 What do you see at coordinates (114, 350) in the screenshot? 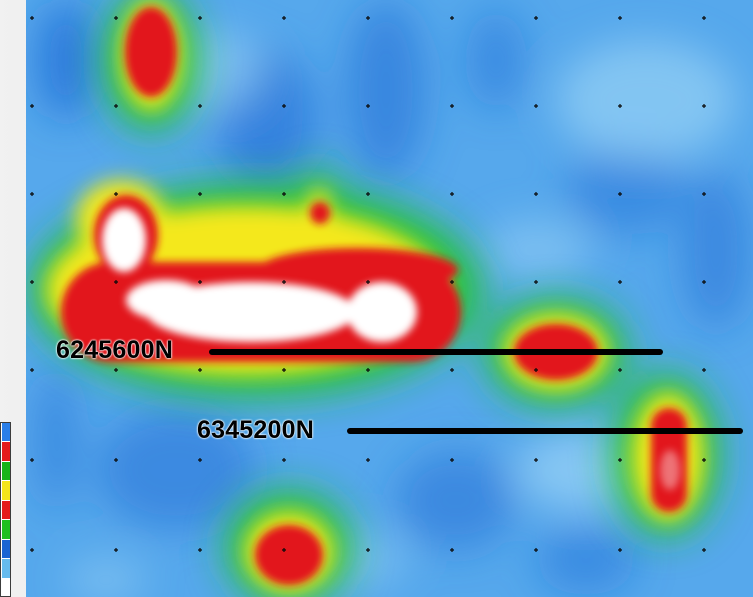
I see `survey-line-label-1: 6245600N` at bounding box center [114, 350].